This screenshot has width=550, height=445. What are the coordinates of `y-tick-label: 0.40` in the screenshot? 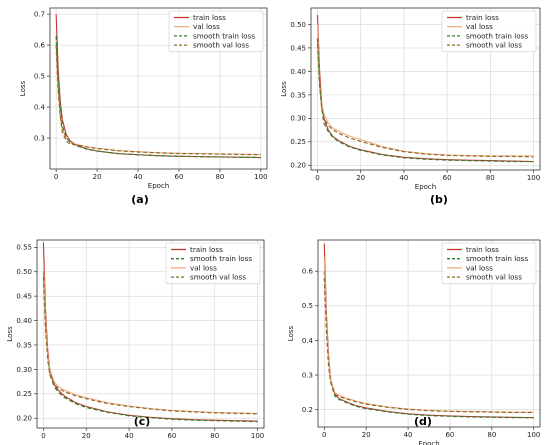 It's located at (24, 321).